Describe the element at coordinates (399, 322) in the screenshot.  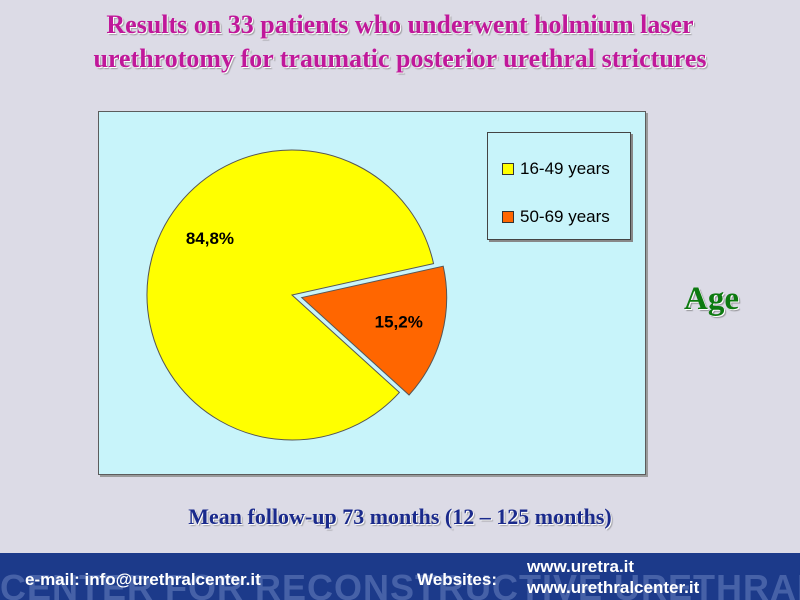
I see `pie-data-label-50-69-years: 15,2%` at that location.